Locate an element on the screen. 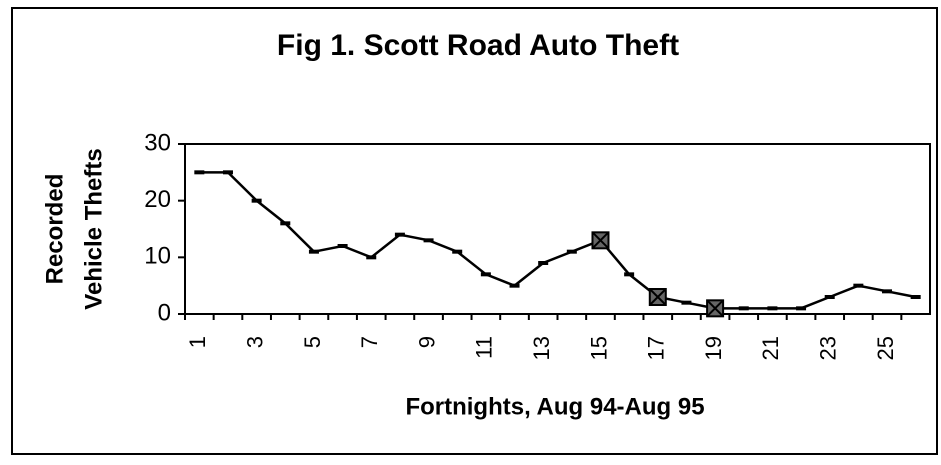 The width and height of the screenshot is (941, 465). x-tick-label: 5 is located at coordinates (312, 342).